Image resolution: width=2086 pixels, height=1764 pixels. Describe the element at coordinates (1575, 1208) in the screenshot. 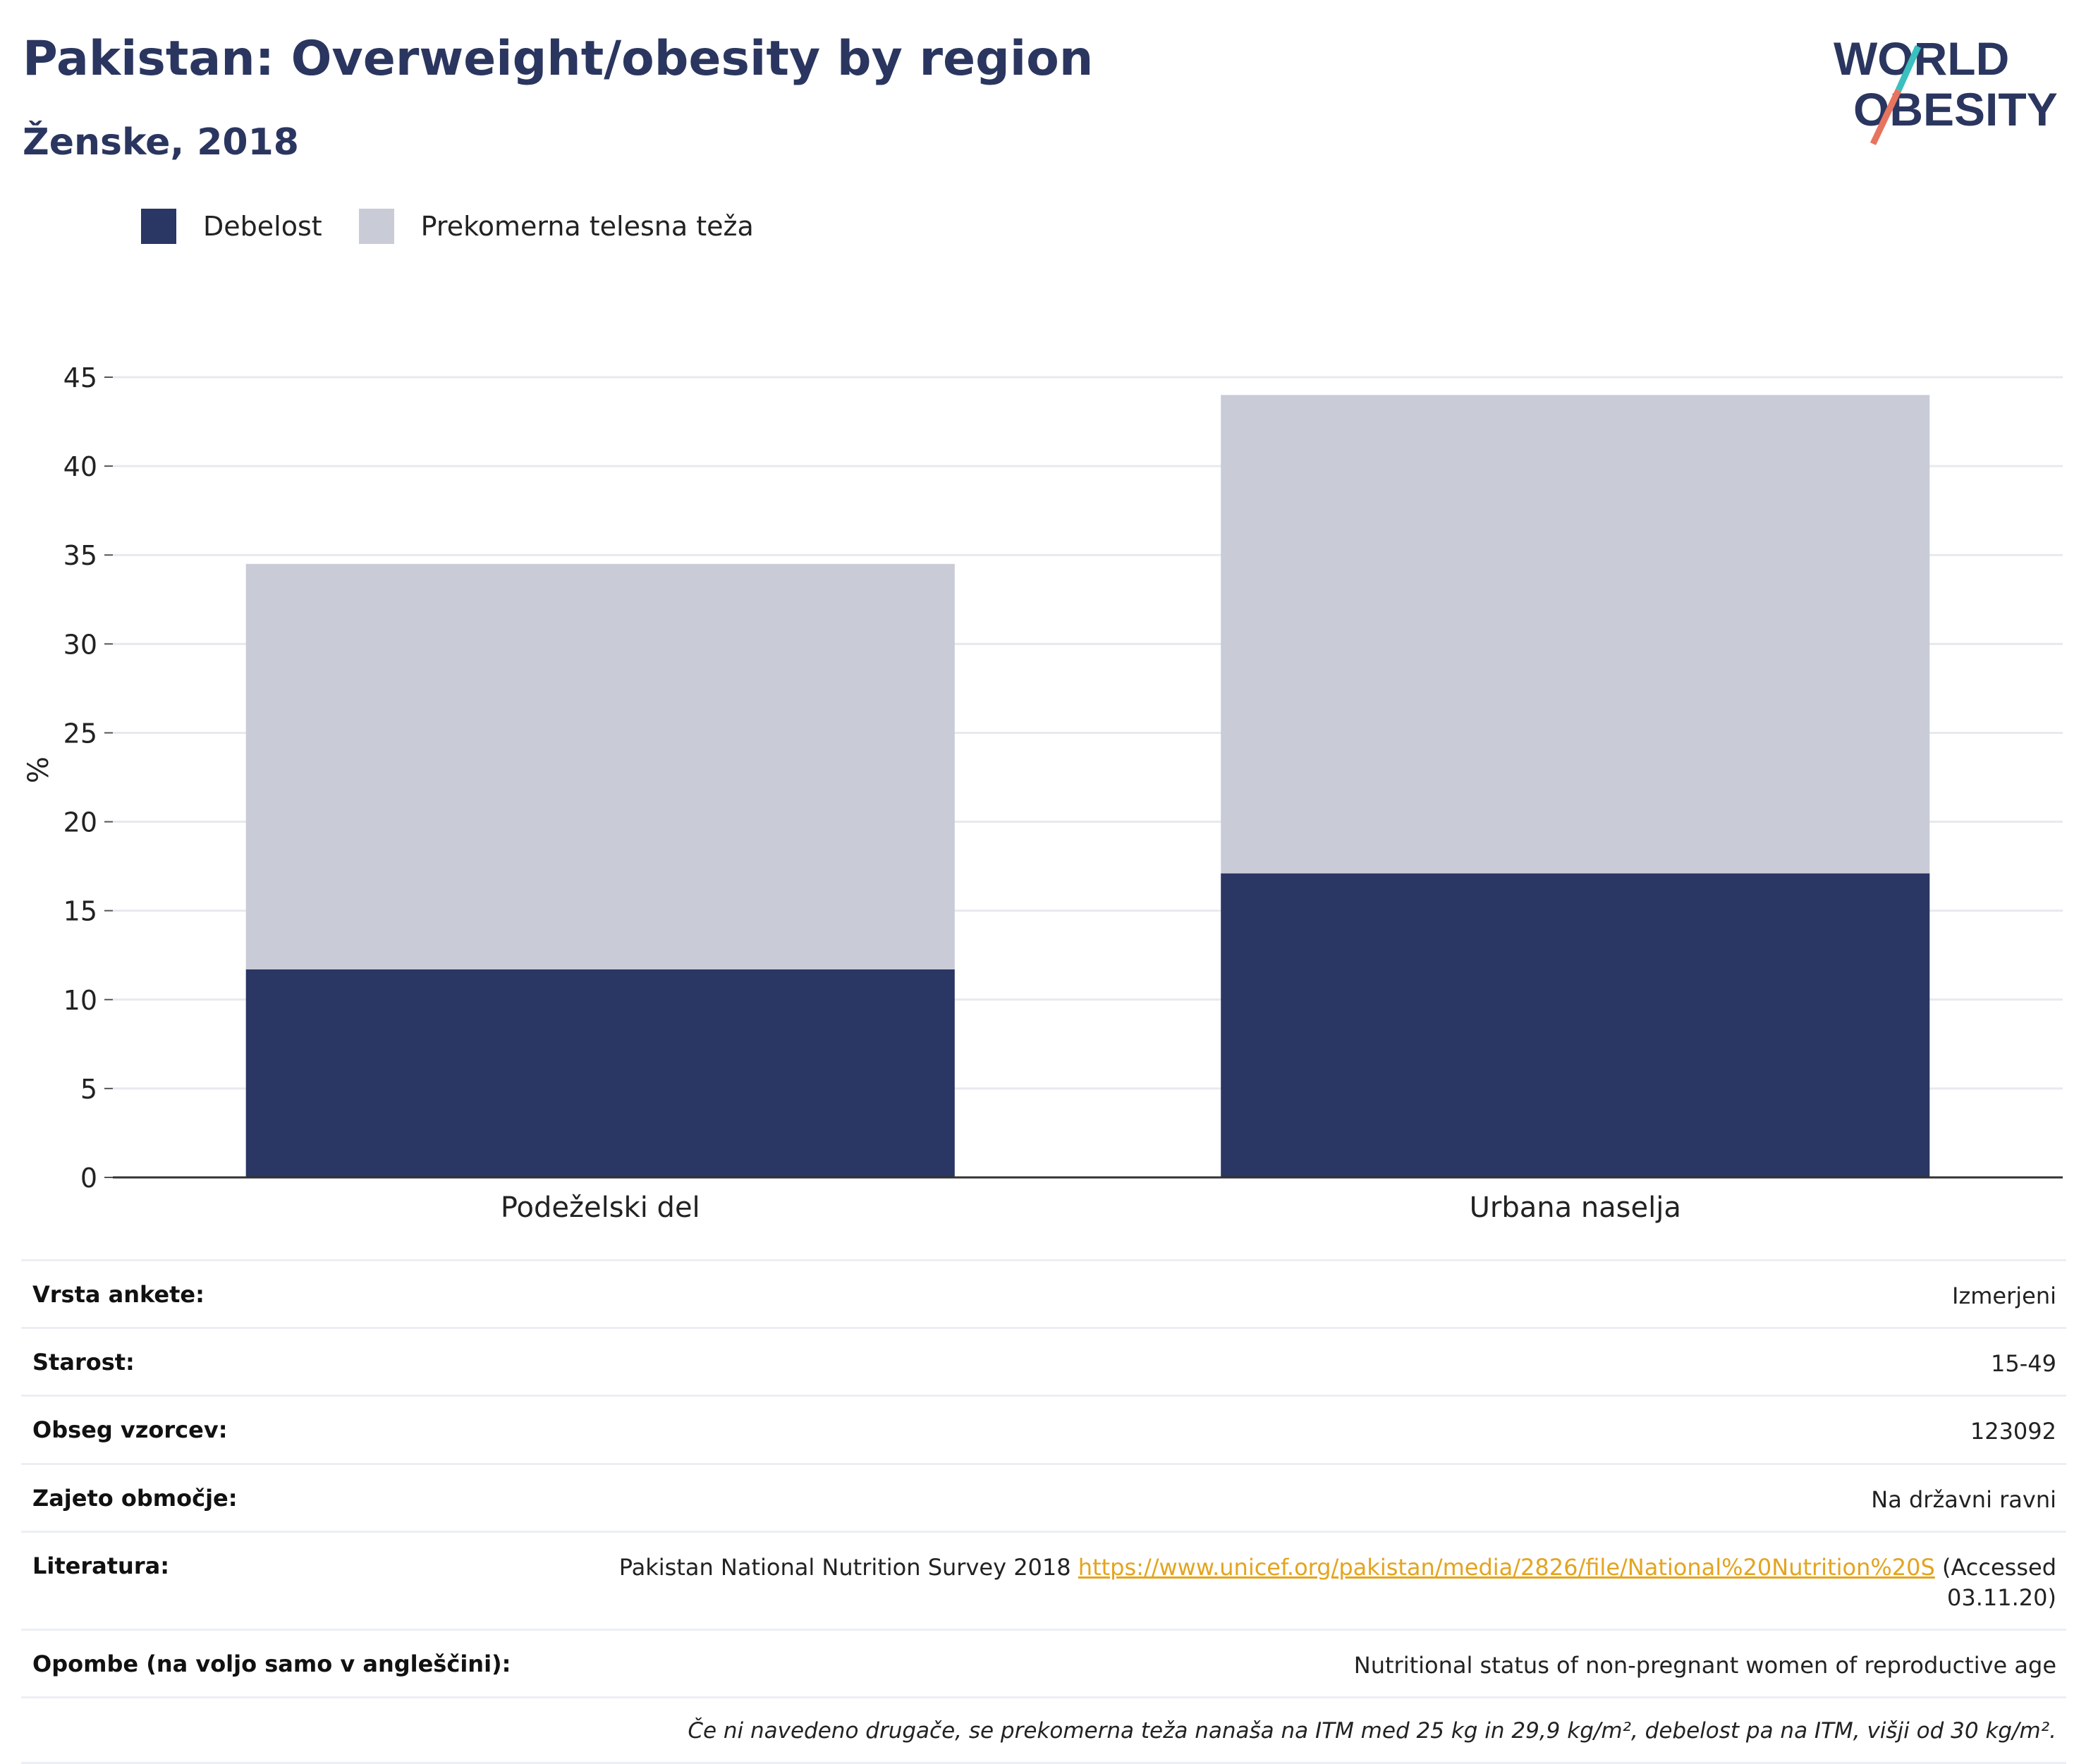

I see `x-tick-label: Urbana naselja` at that location.